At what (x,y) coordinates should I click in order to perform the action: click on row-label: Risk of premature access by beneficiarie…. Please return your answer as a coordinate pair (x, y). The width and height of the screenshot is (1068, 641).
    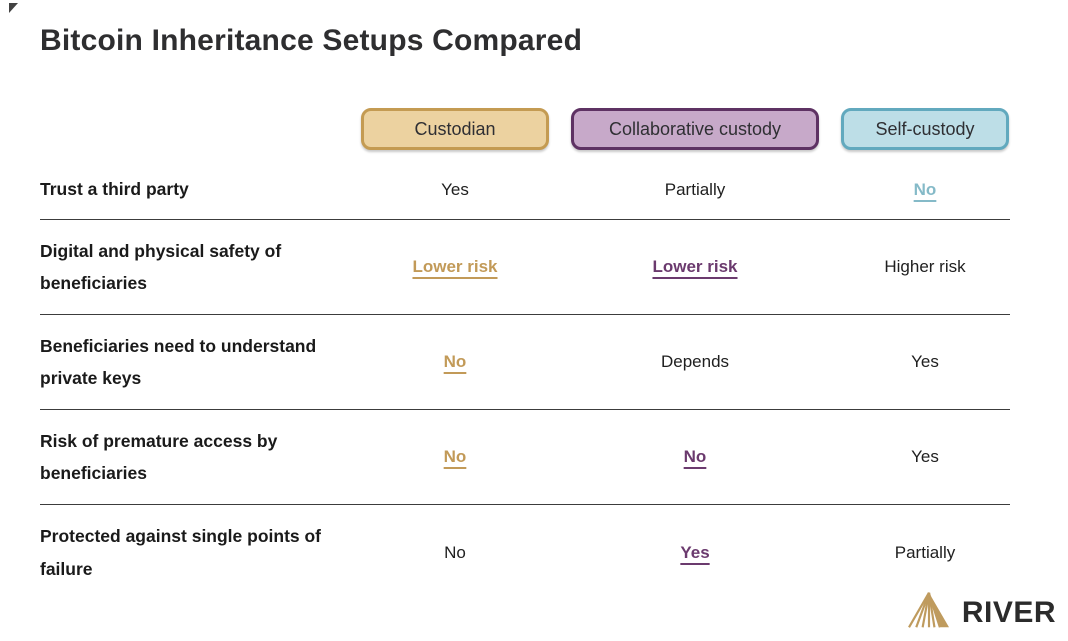
    Looking at the image, I should click on (200, 457).